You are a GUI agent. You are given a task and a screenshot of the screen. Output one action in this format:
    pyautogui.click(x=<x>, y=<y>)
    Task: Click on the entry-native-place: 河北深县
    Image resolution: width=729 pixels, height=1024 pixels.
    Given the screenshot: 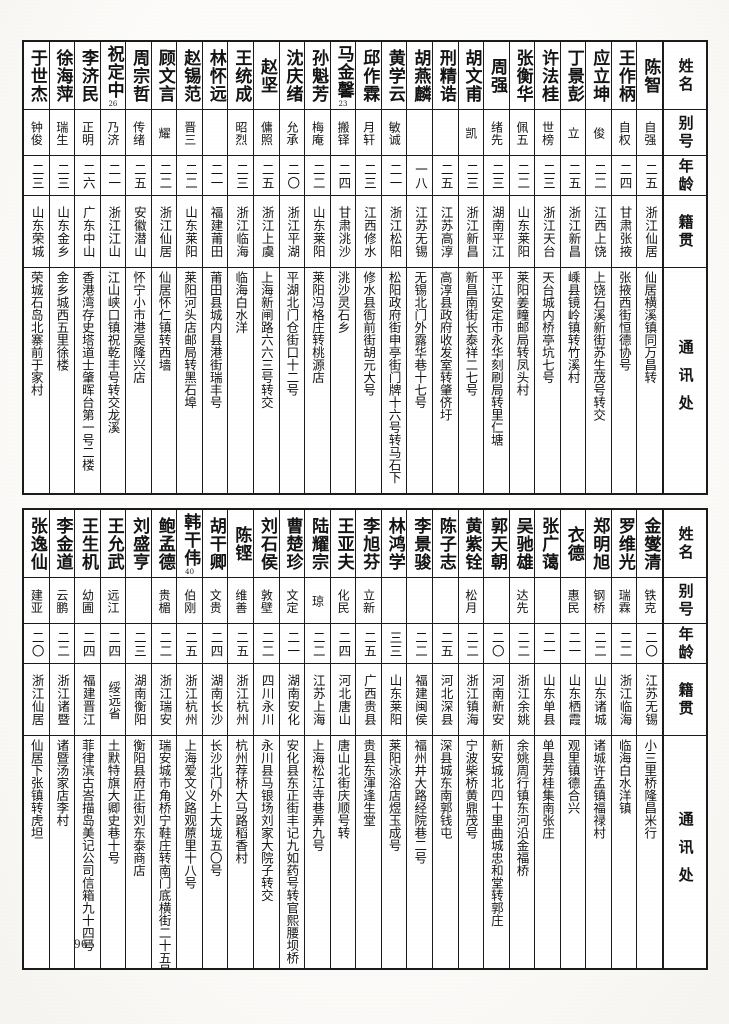 What is the action you would take?
    pyautogui.click(x=446, y=700)
    